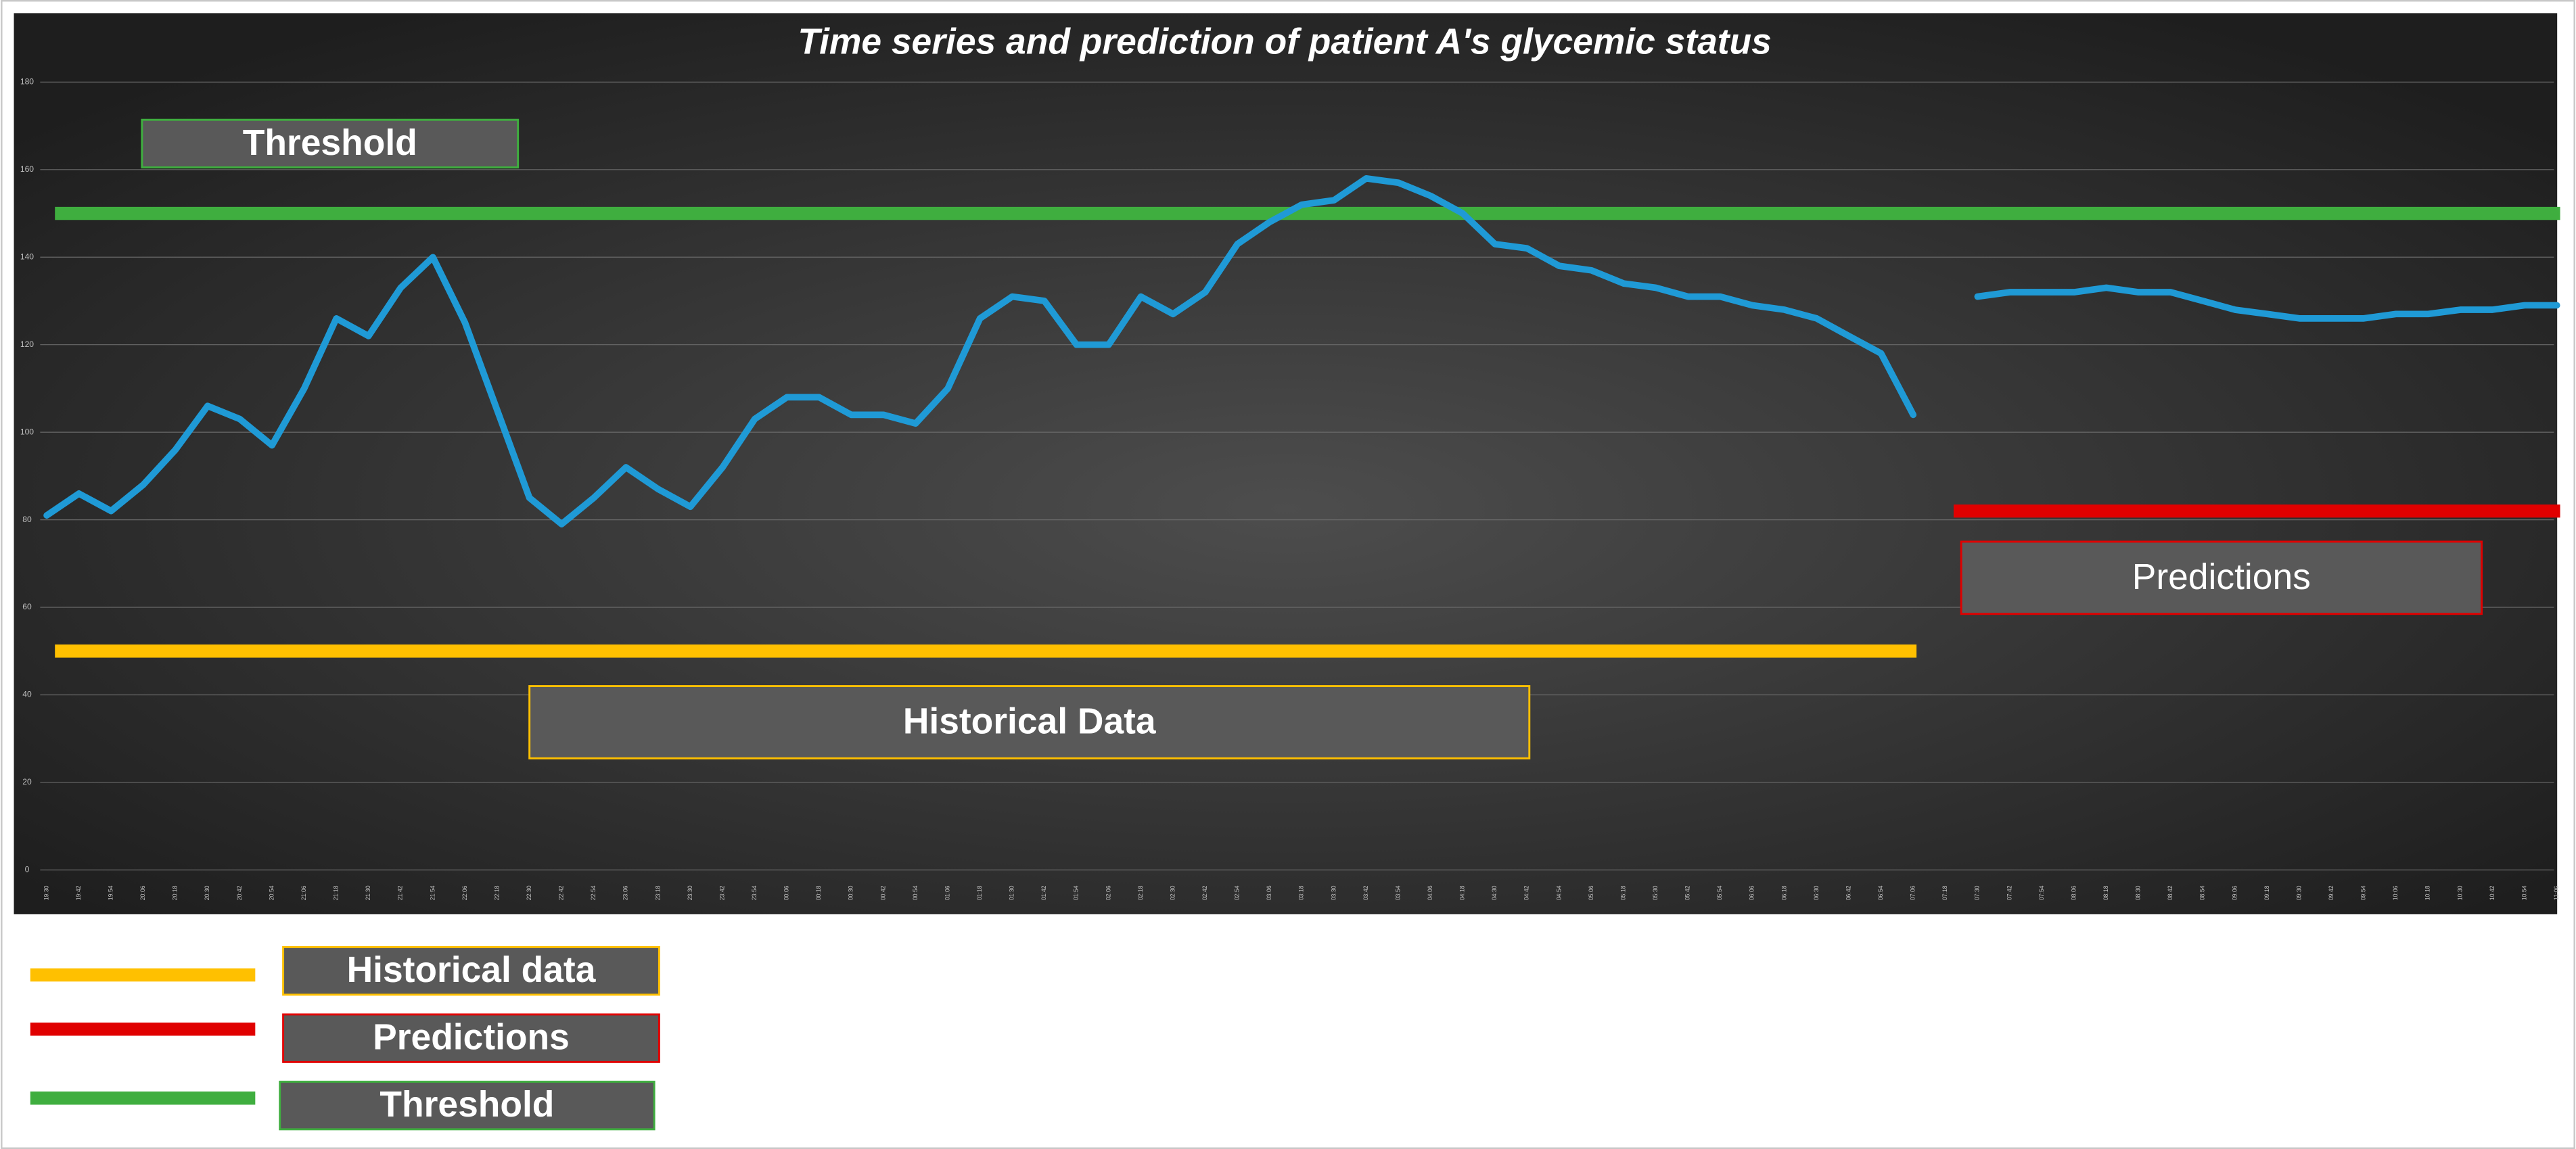 This screenshot has height=1149, width=2576. I want to click on x-tick-label: 05:06, so click(1591, 892).